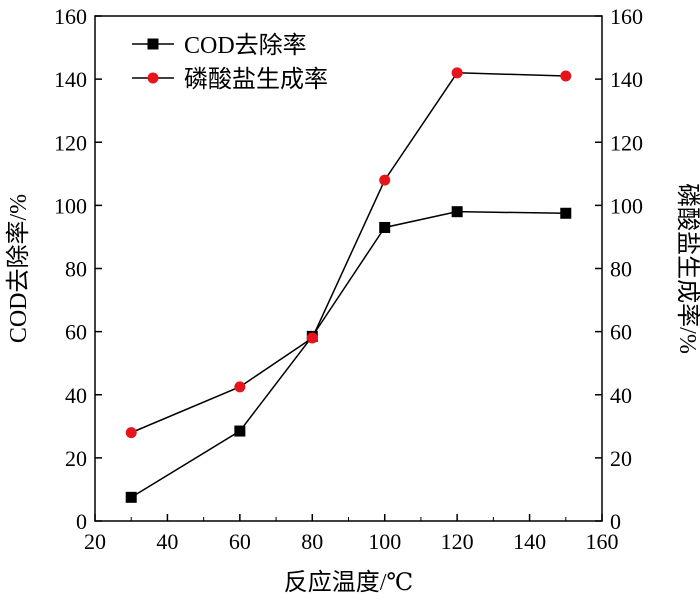 This screenshot has width=700, height=601. What do you see at coordinates (70, 142) in the screenshot?
I see `y-left-tick-label: 120` at bounding box center [70, 142].